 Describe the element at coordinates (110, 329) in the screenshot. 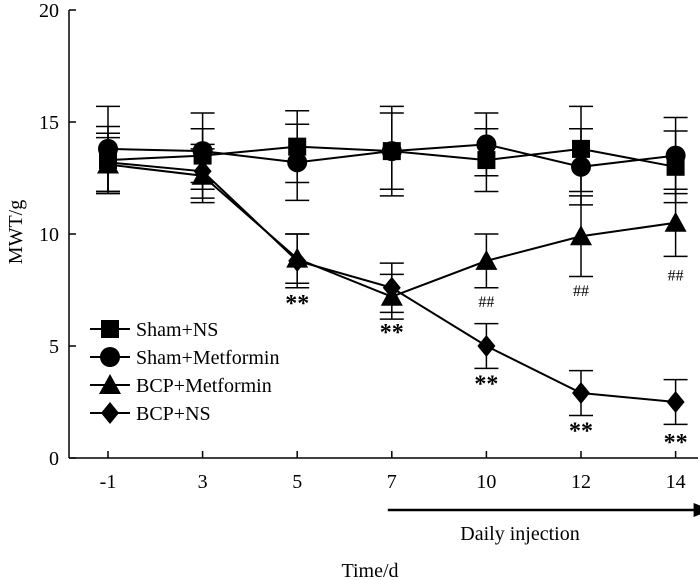

I see `legend-marker-square` at that location.